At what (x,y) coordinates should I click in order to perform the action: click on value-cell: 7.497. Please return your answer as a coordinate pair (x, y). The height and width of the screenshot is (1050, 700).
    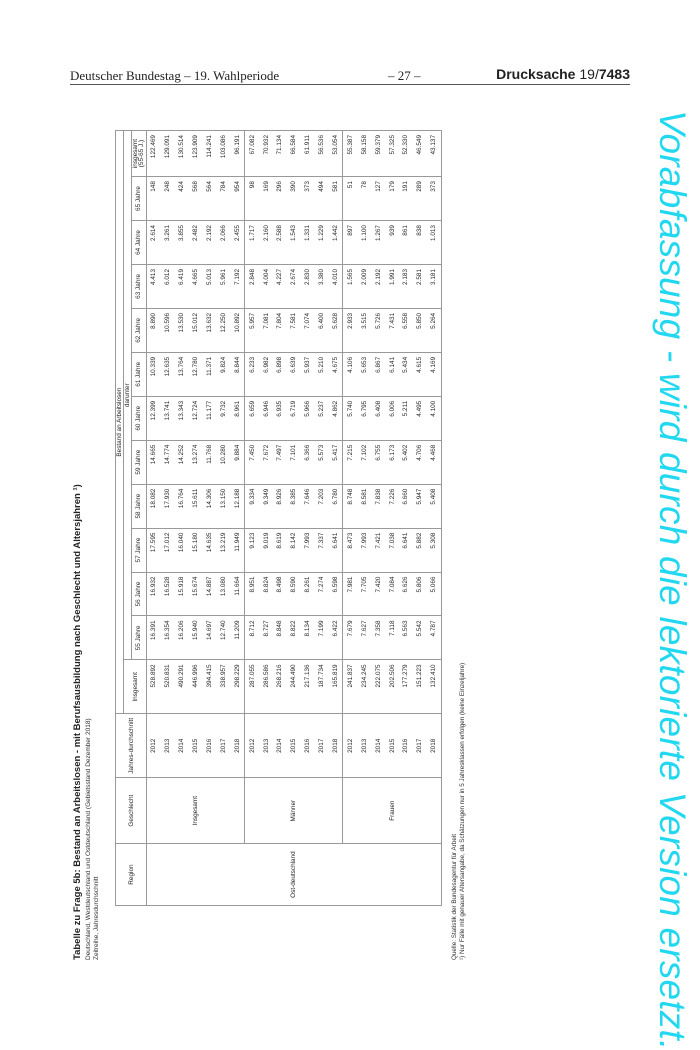
    Looking at the image, I should click on (280, 462).